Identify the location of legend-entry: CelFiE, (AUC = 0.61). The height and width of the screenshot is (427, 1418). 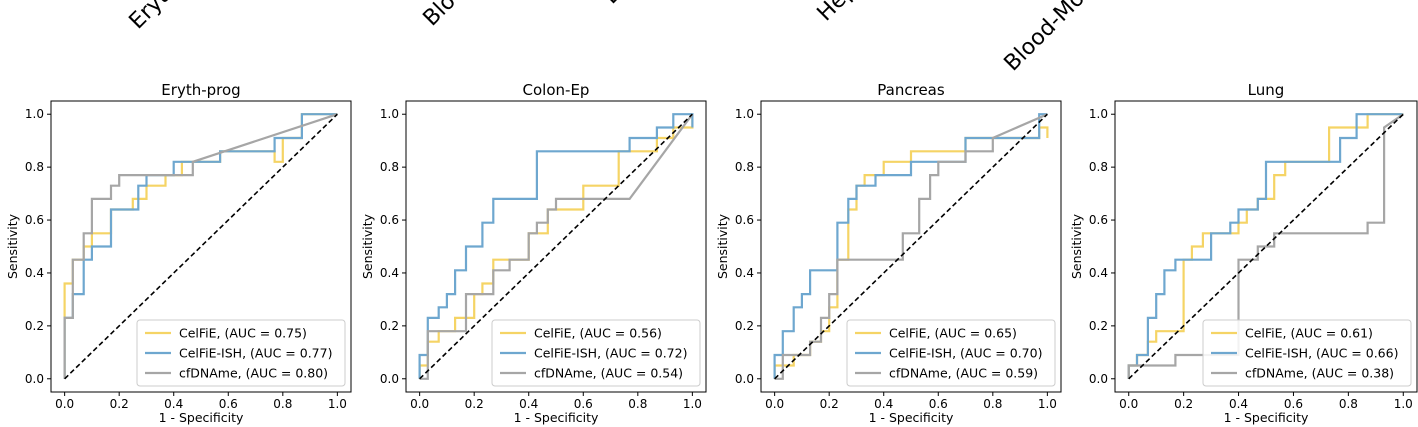
(1309, 333).